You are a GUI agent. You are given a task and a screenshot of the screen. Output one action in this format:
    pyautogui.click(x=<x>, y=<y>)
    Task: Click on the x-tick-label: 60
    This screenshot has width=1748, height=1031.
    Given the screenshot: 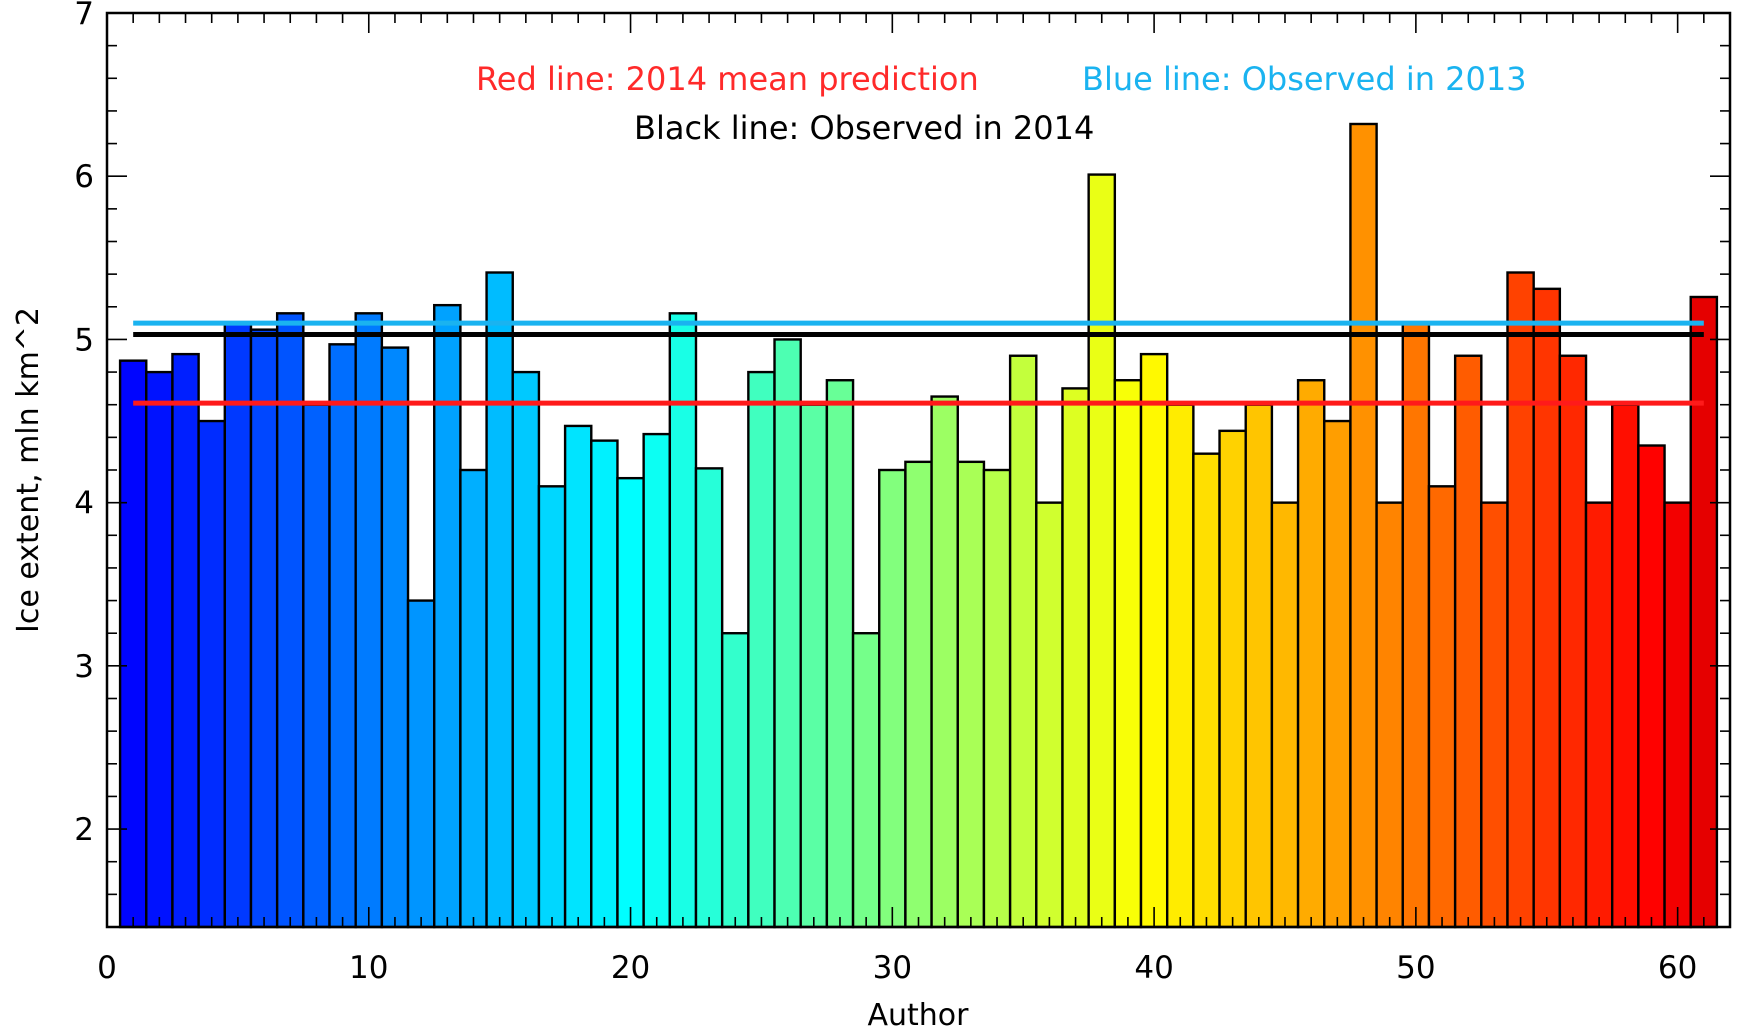 What is the action you would take?
    pyautogui.click(x=1677, y=968)
    